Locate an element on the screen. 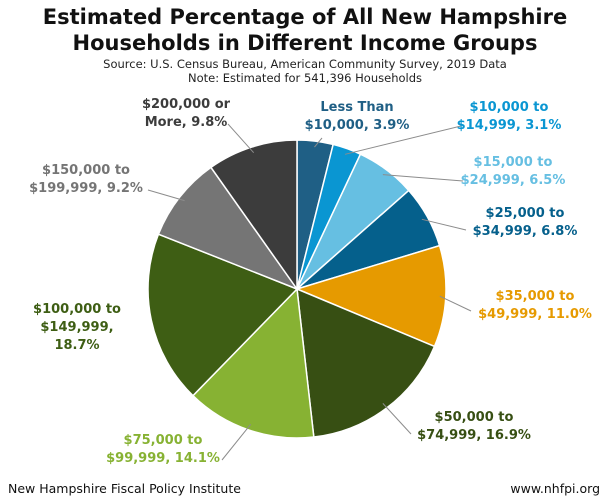  slice-label-line: $75,000 to is located at coordinates (163, 440).